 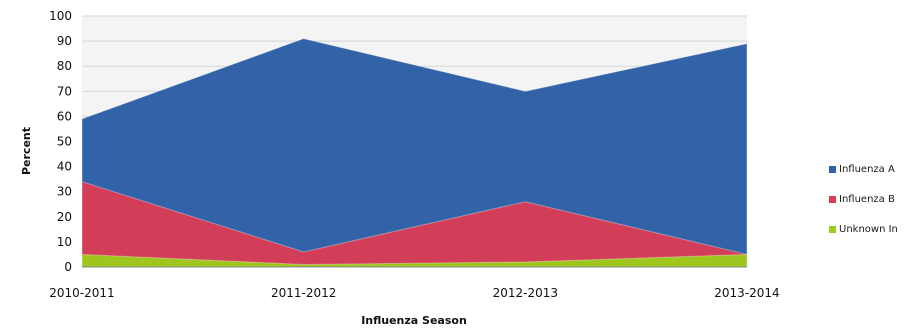 What do you see at coordinates (525, 293) in the screenshot?
I see `x-tick-label-2012-2013: 2012-2013` at bounding box center [525, 293].